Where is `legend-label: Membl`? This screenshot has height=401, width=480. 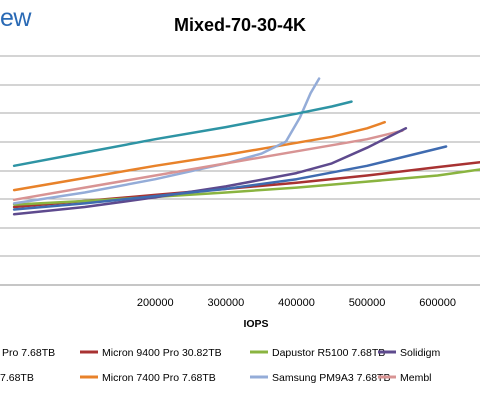 legend-label: Membl is located at coordinates (416, 378).